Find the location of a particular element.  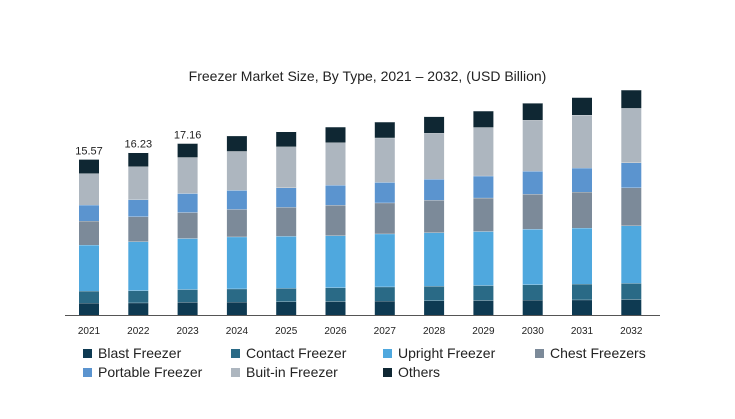

x-tick-label: 2030 is located at coordinates (533, 331).